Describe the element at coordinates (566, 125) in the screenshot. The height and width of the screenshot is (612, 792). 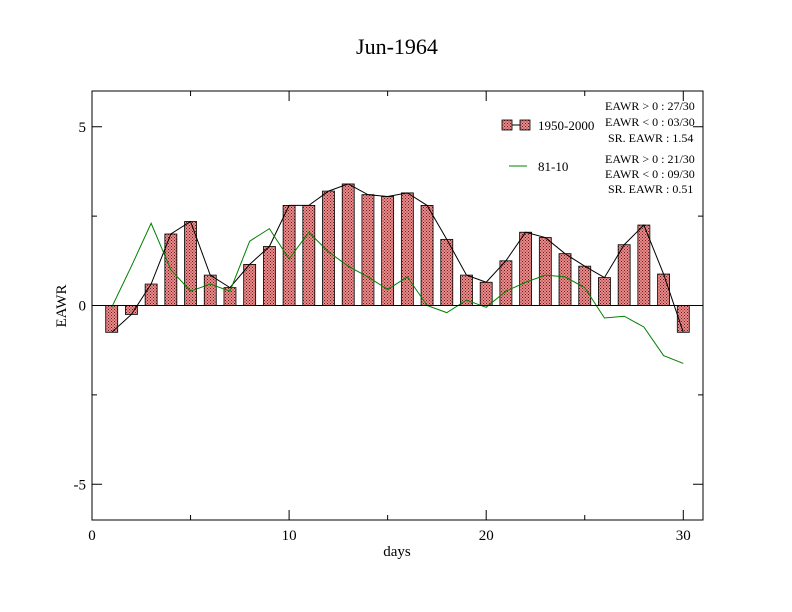
I see `legend-label-1950-2000: 1950-2000` at that location.